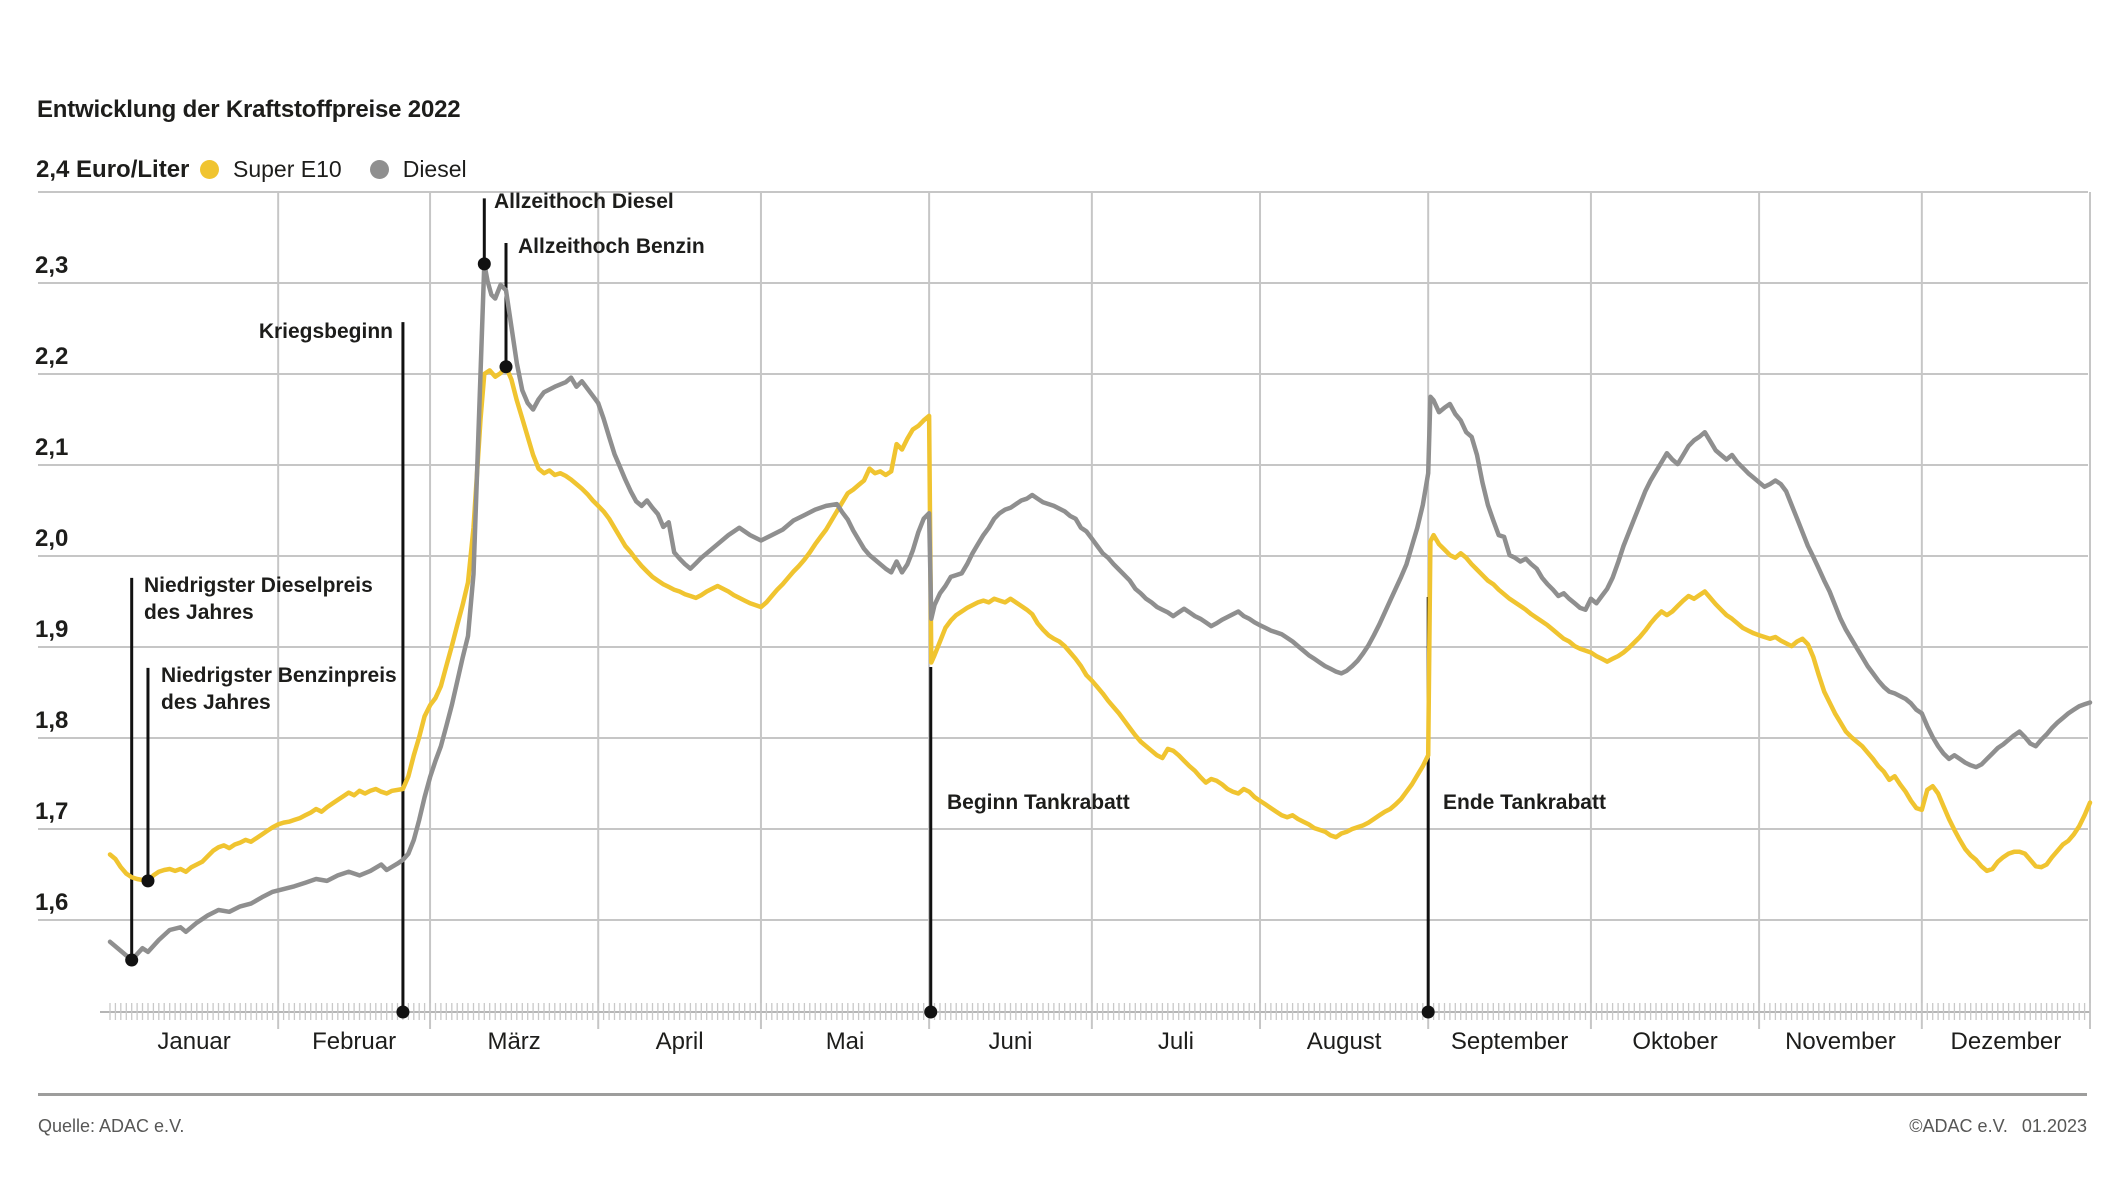  I want to click on y-tick-2-1: 2,1, so click(52, 447).